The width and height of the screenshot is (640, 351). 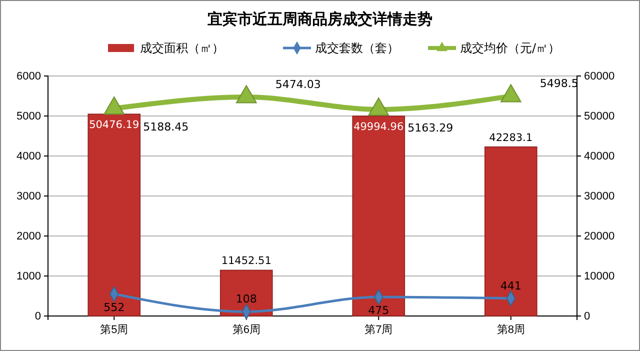 I want to click on data-label: 5498.5, so click(x=559, y=83).